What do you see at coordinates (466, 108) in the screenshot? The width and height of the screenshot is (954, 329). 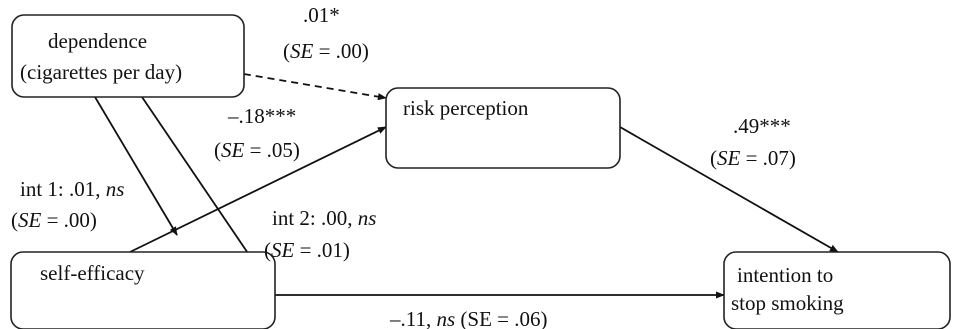 I see `node-risk-perception-label: risk perception` at bounding box center [466, 108].